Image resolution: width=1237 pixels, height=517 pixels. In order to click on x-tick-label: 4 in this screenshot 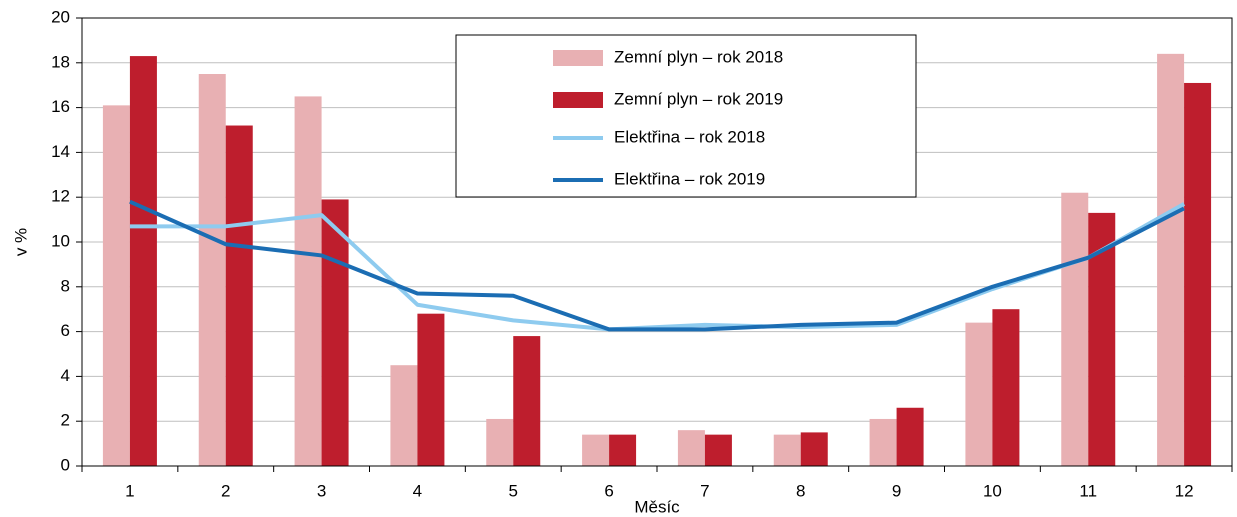, I will do `click(417, 490)`.